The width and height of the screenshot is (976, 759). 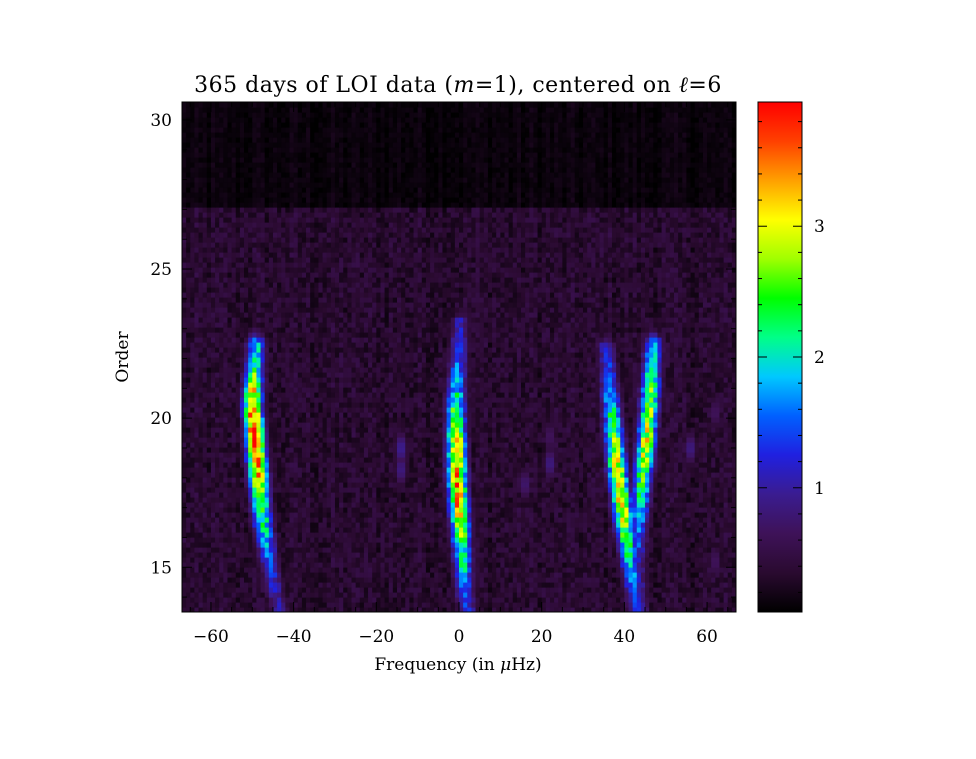 I want to click on x-tick-label: −40, so click(x=294, y=637).